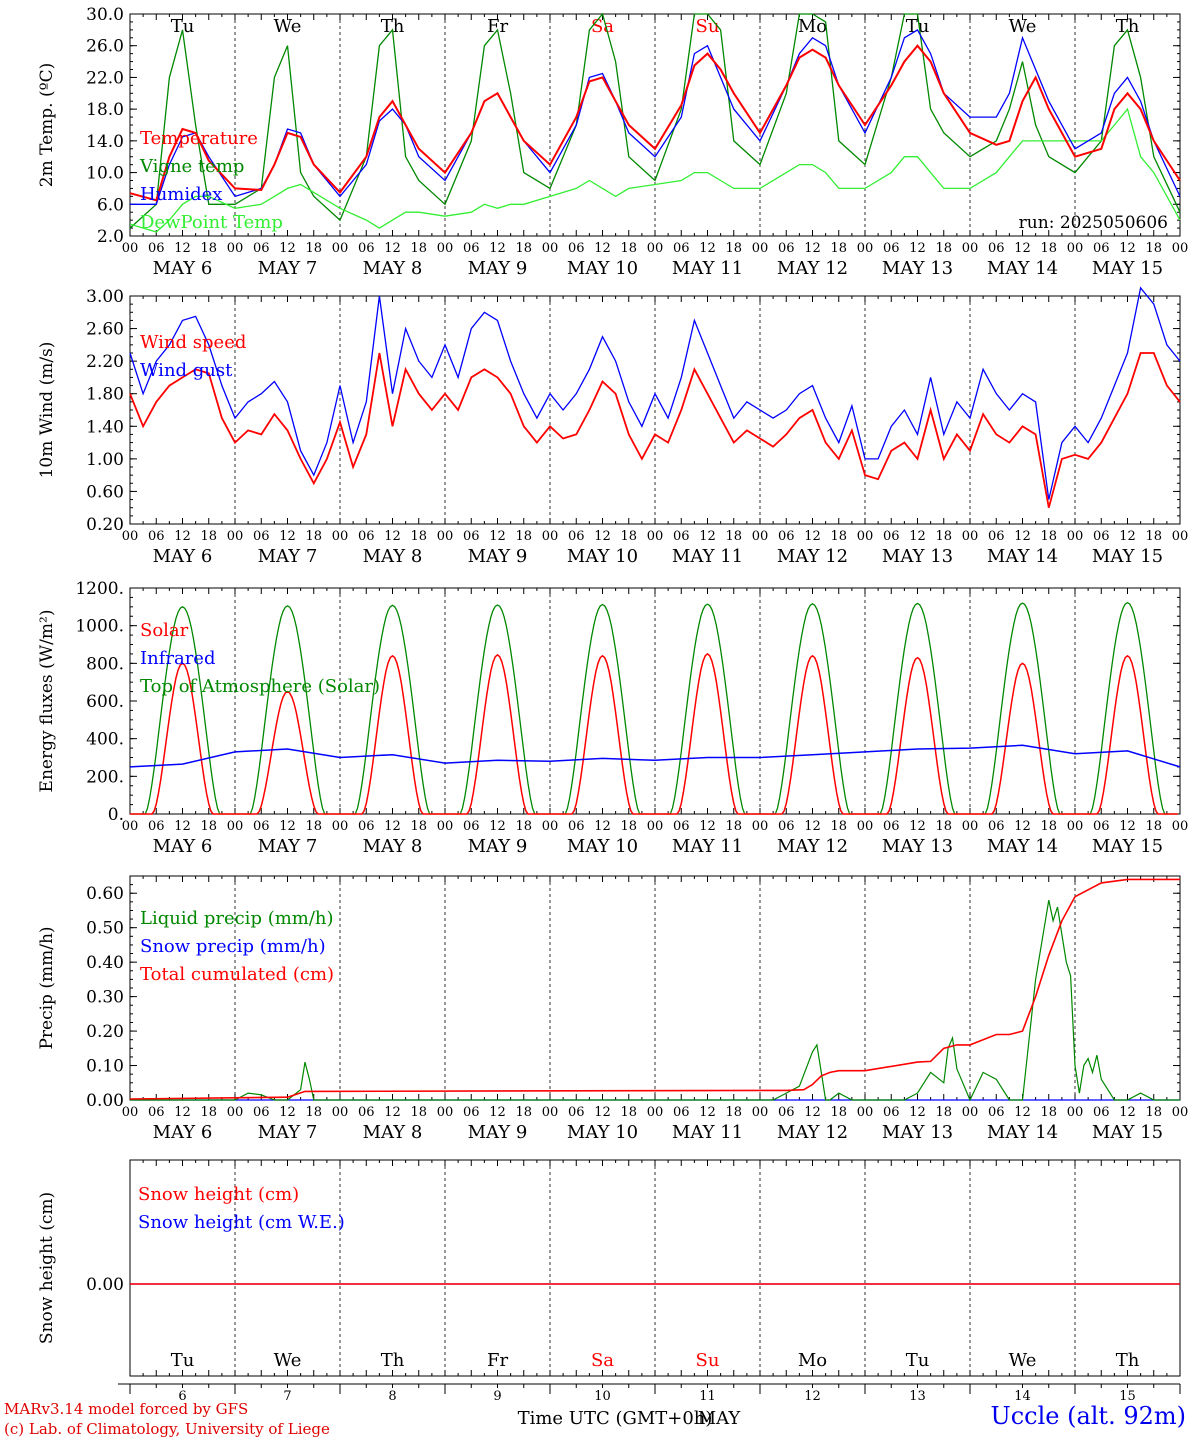 The height and width of the screenshot is (1440, 1194). Describe the element at coordinates (707, 268) in the screenshot. I see `date-label: MAY 11` at that location.